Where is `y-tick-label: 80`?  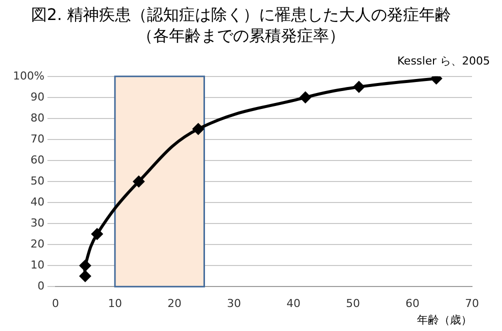
y-tick-label: 80 is located at coordinates (37, 117).